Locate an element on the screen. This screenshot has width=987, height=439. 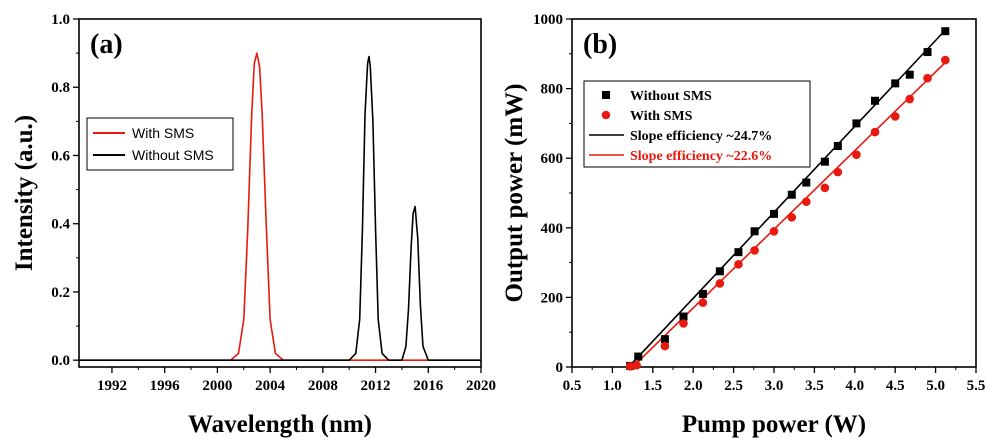
x-tick-label: 5.5 is located at coordinates (976, 386).